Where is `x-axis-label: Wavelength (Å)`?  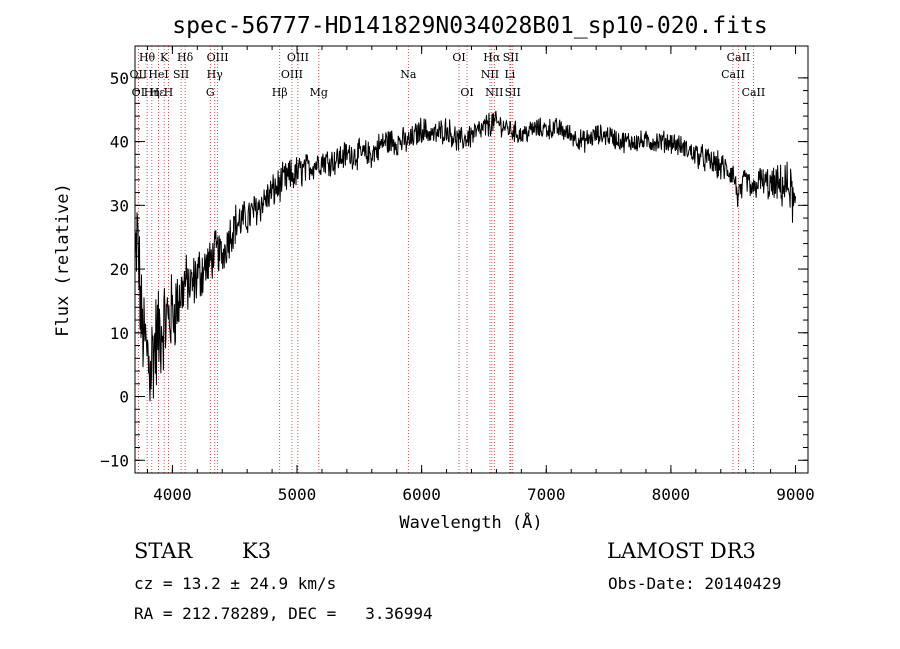
x-axis-label: Wavelength (Å) is located at coordinates (470, 522).